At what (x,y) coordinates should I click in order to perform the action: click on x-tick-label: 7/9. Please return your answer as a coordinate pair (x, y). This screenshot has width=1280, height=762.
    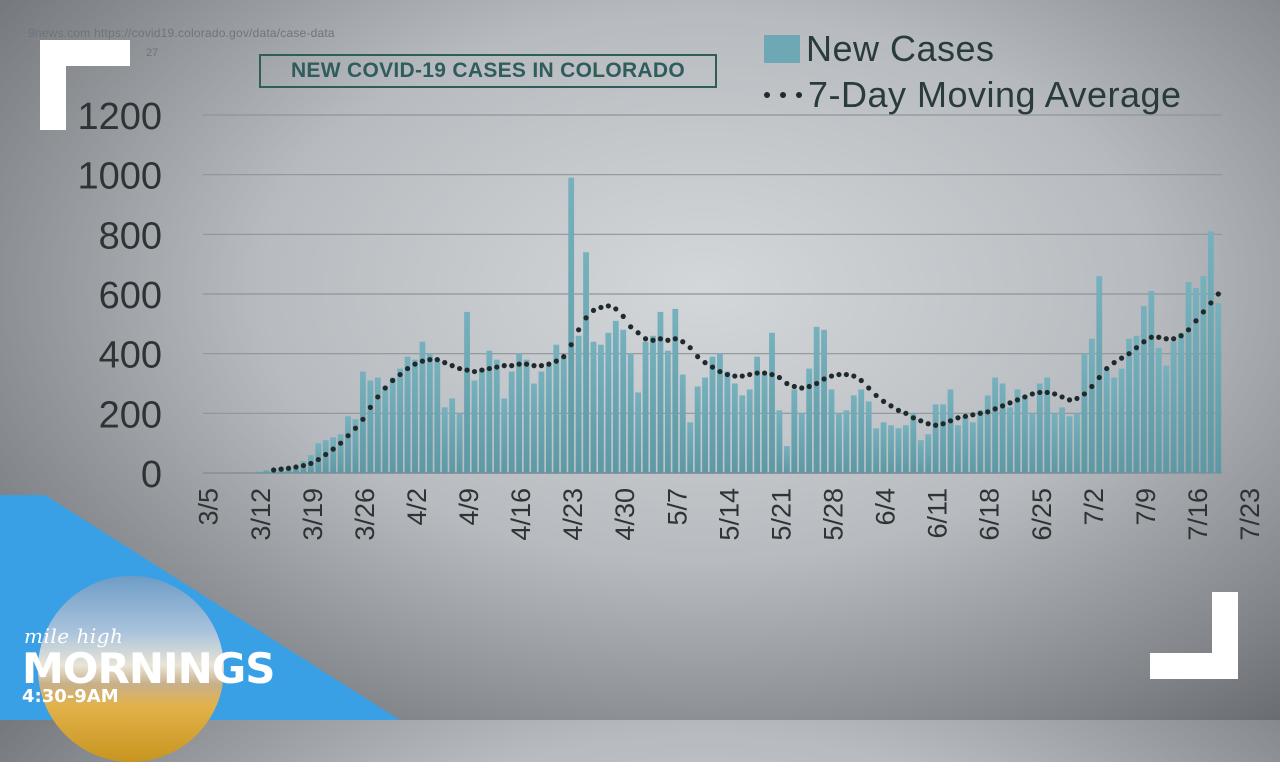
    Looking at the image, I should click on (1146, 507).